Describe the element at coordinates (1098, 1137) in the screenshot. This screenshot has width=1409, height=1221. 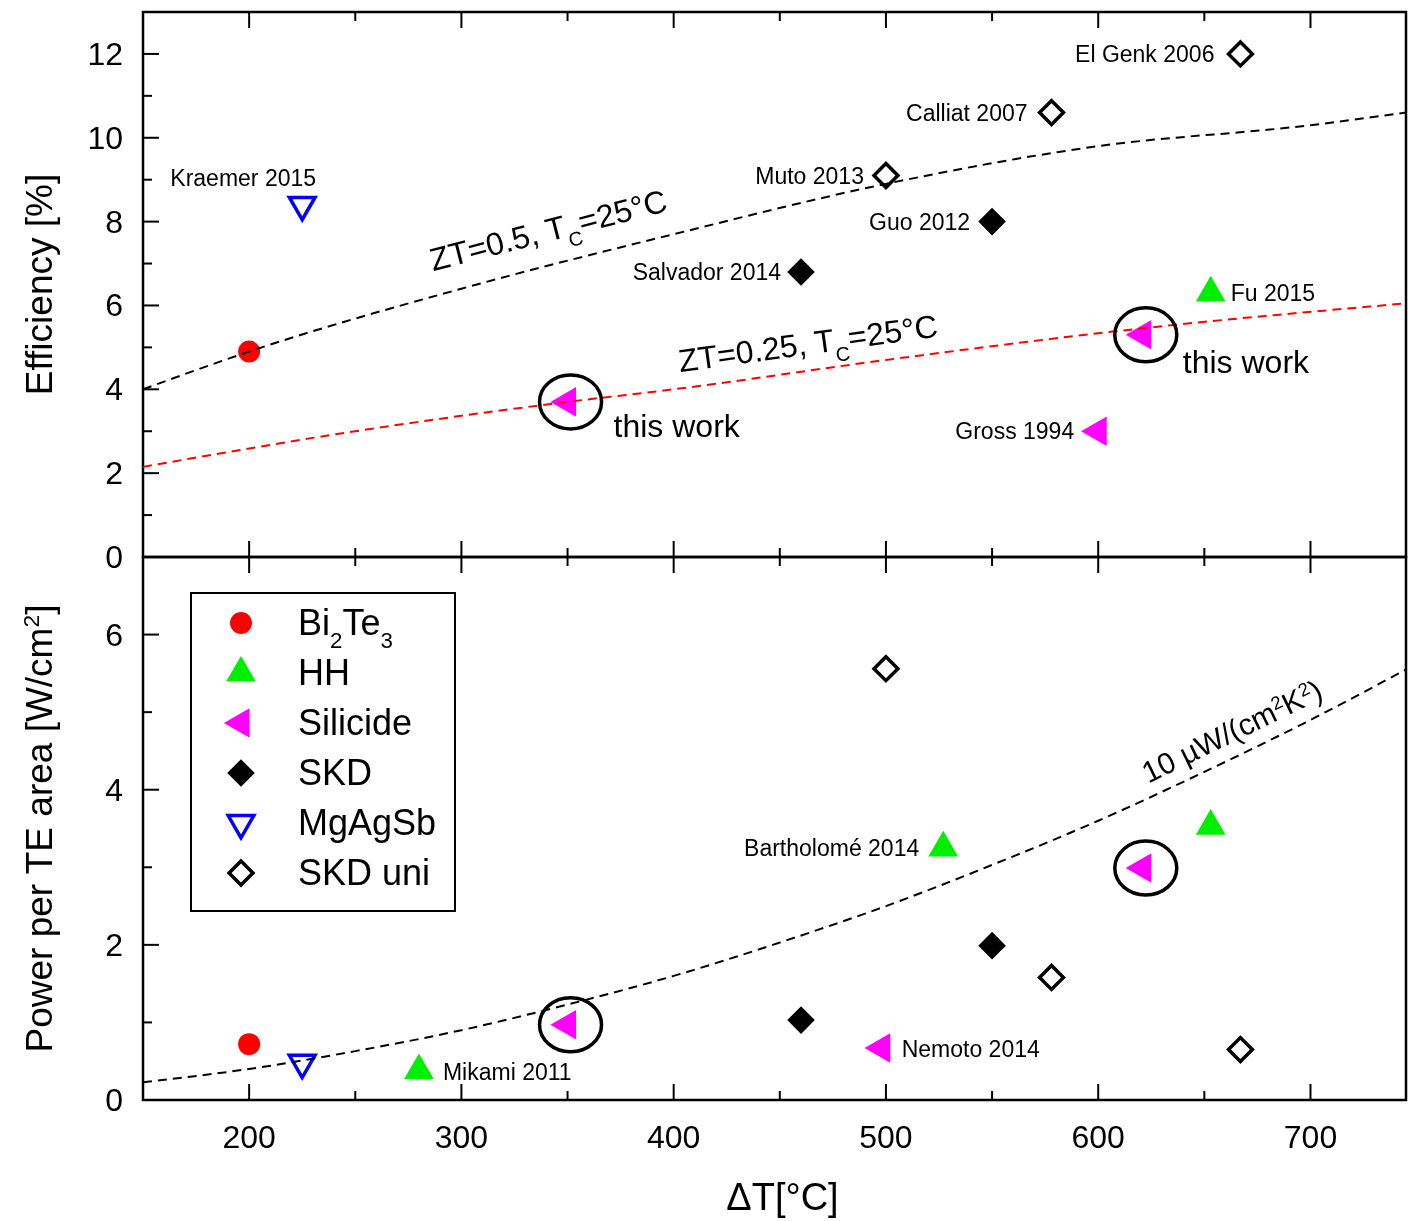
I see `x-tick-label: 600` at that location.